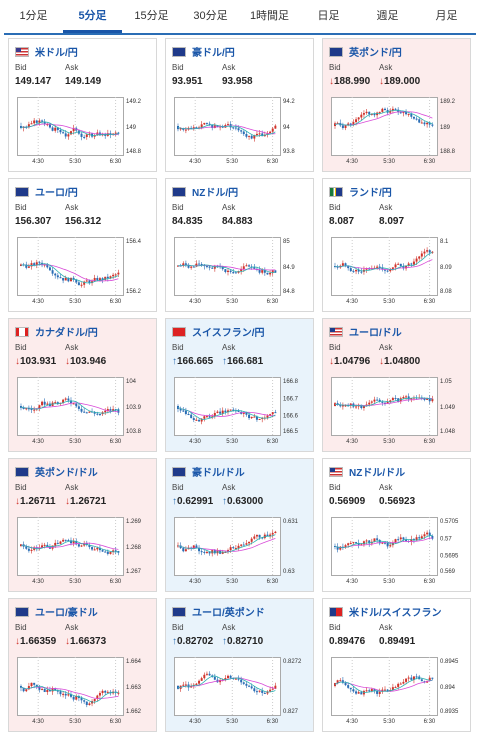 This screenshot has width=480, height=738. Describe the element at coordinates (375, 333) in the screenshot. I see `pair-name: ユーロ/ドル` at that location.